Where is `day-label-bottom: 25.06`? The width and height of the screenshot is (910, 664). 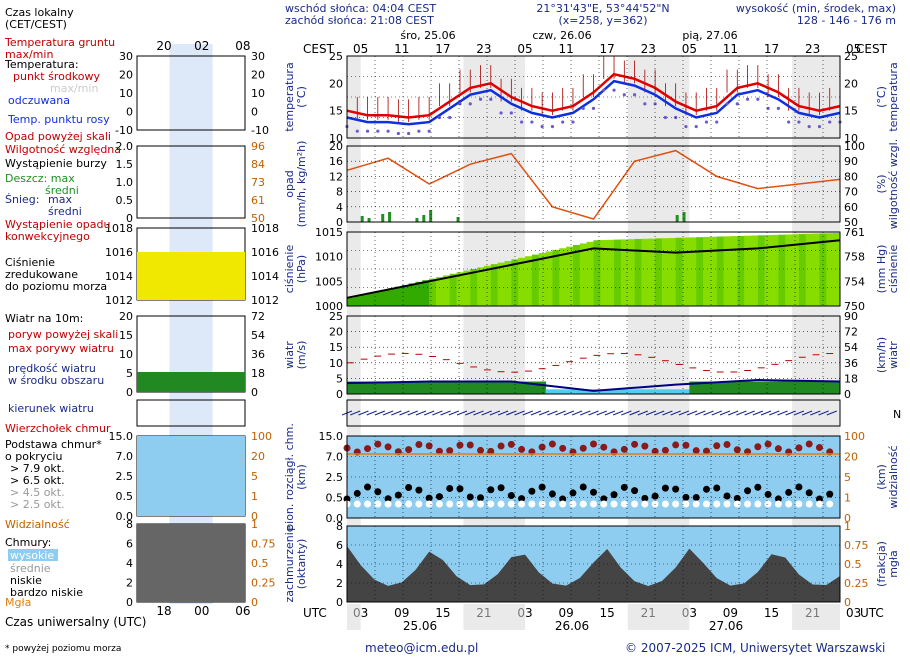
day-label-bottom: 25.06 is located at coordinates (420, 626).